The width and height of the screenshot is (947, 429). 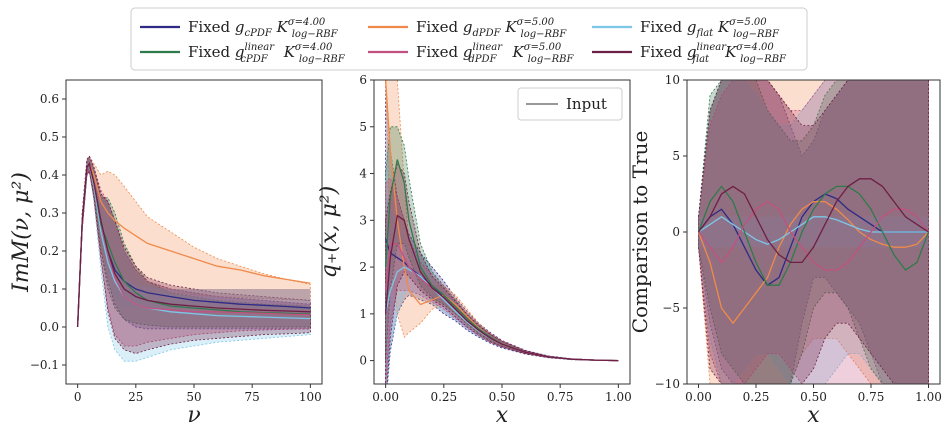 What do you see at coordinates (78, 397) in the screenshot?
I see `xtick-label-0: 0` at bounding box center [78, 397].